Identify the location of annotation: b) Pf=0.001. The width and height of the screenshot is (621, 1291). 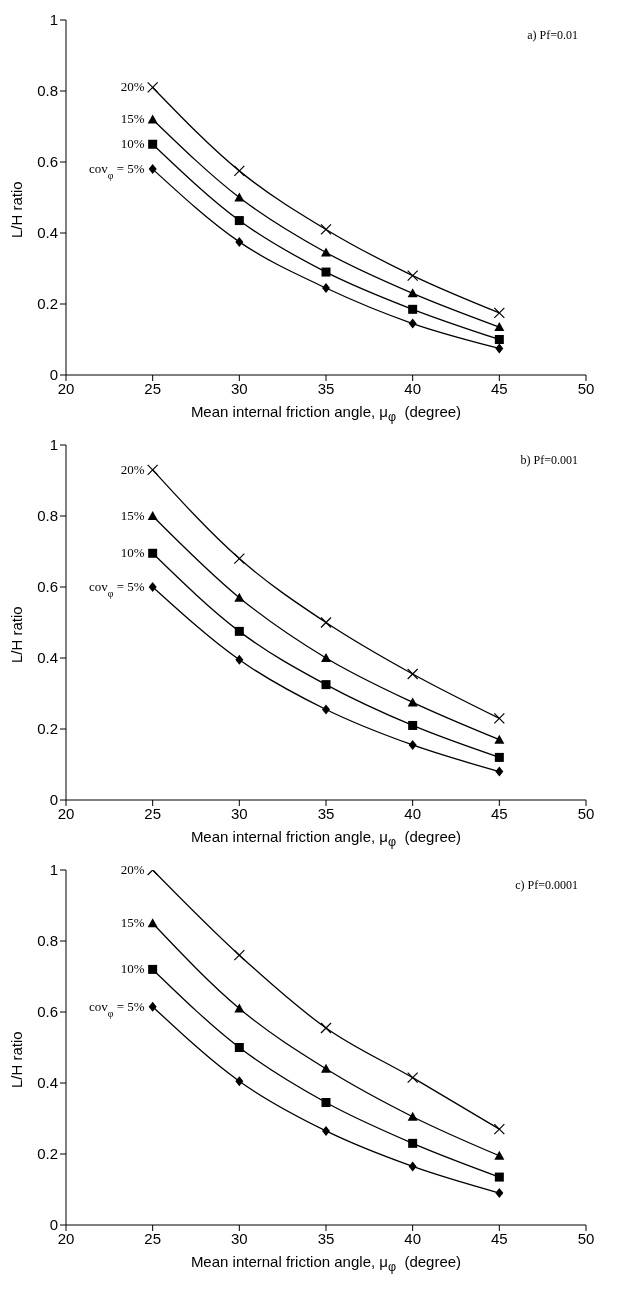
(549, 460).